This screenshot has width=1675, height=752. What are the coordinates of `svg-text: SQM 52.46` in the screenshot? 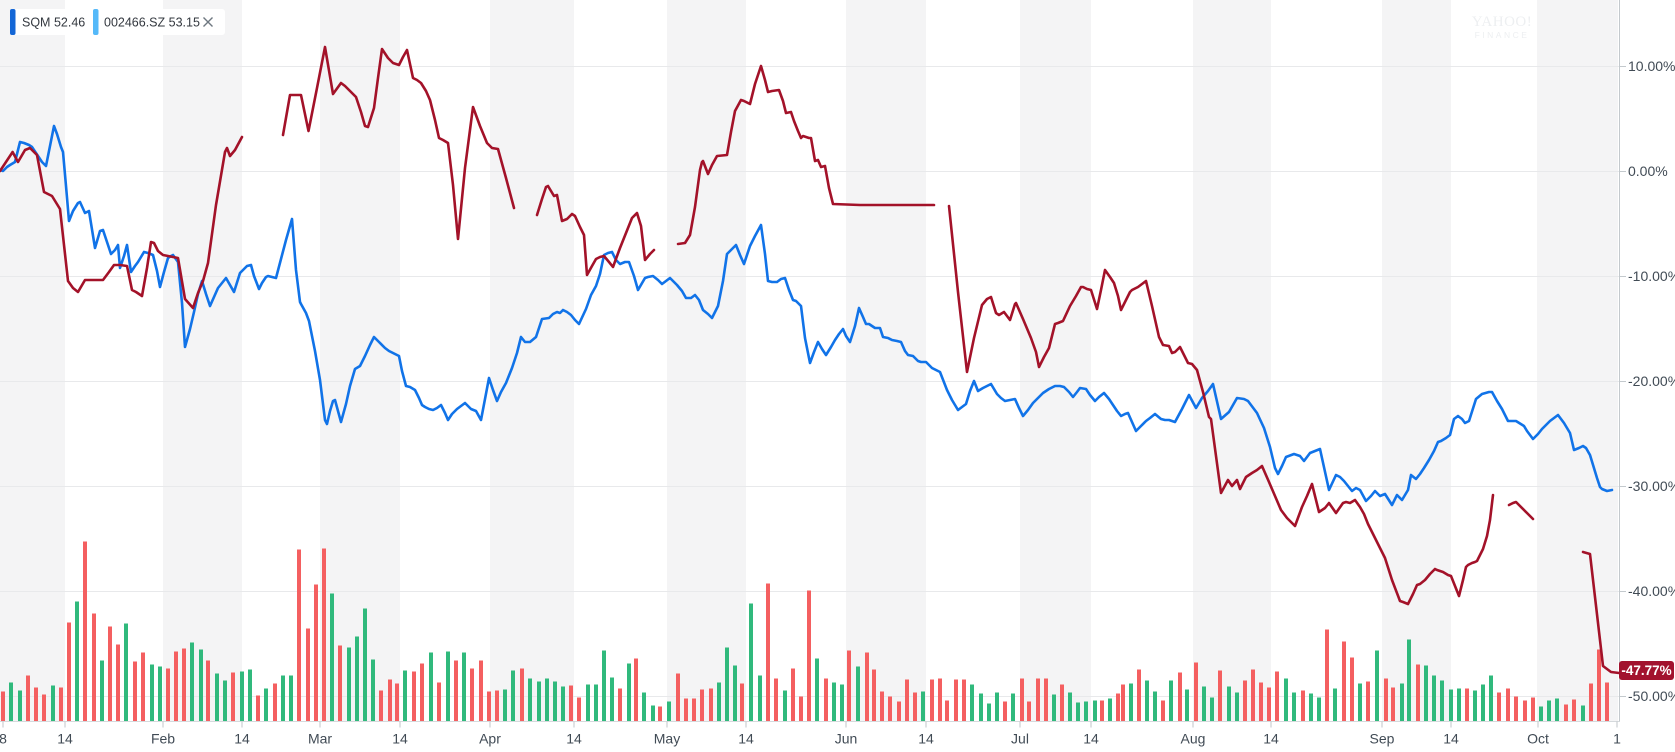 It's located at (53, 23).